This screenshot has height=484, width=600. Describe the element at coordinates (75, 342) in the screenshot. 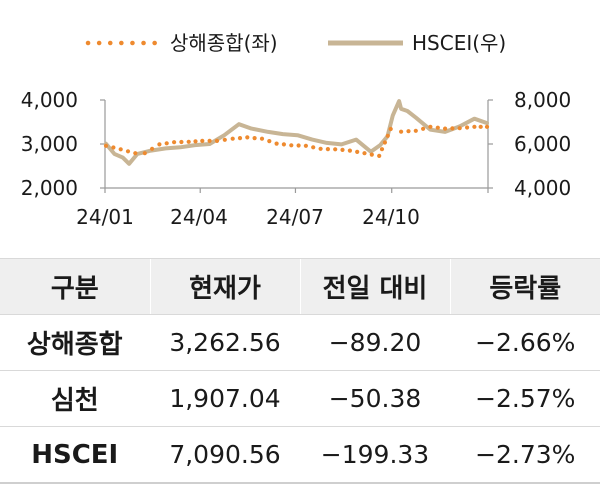

I see `row-name: 상해종합` at that location.